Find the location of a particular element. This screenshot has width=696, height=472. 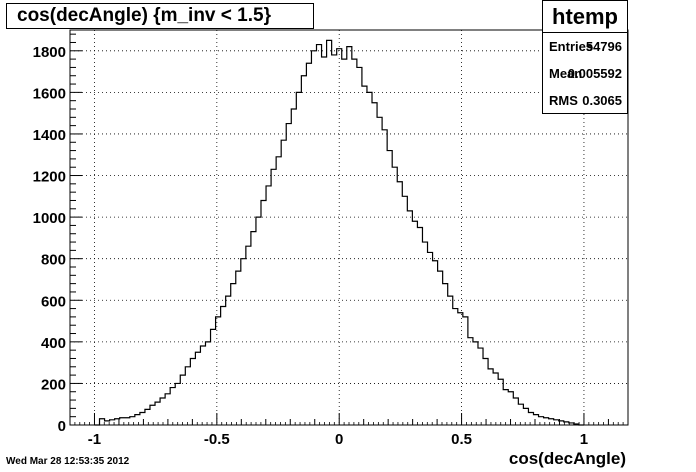

stats-row-entries: Entries 54796 is located at coordinates (585, 46).